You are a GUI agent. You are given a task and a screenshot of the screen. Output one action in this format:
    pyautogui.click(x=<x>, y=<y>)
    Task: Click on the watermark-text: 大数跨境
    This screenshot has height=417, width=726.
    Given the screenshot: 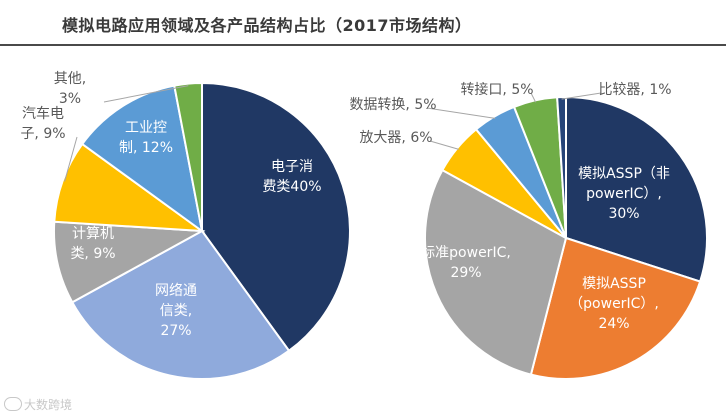 What is the action you would take?
    pyautogui.click(x=48, y=405)
    